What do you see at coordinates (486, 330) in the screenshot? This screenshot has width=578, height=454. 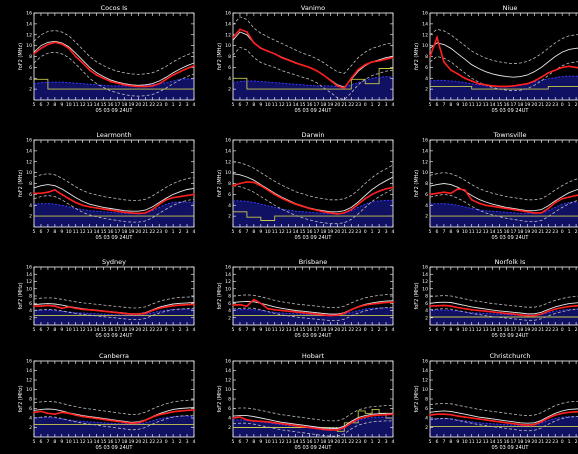 I see `x-tick-label: 13` at bounding box center [486, 330].